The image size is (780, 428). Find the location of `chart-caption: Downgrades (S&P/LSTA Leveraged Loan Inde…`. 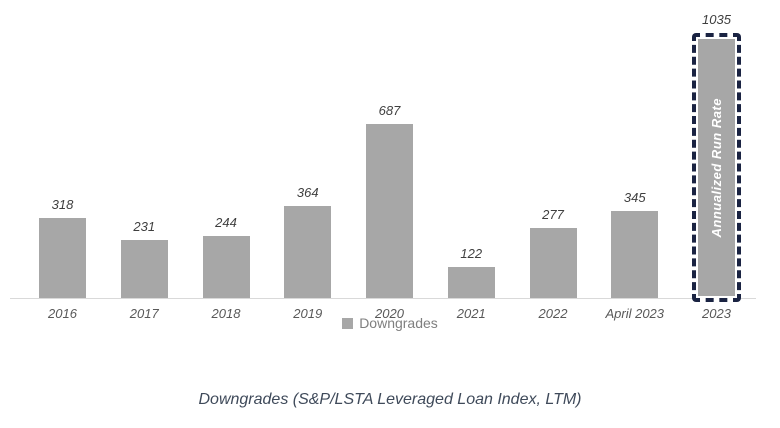

chart-caption: Downgrades (S&P/LSTA Leveraged Loan Inde… is located at coordinates (390, 399).